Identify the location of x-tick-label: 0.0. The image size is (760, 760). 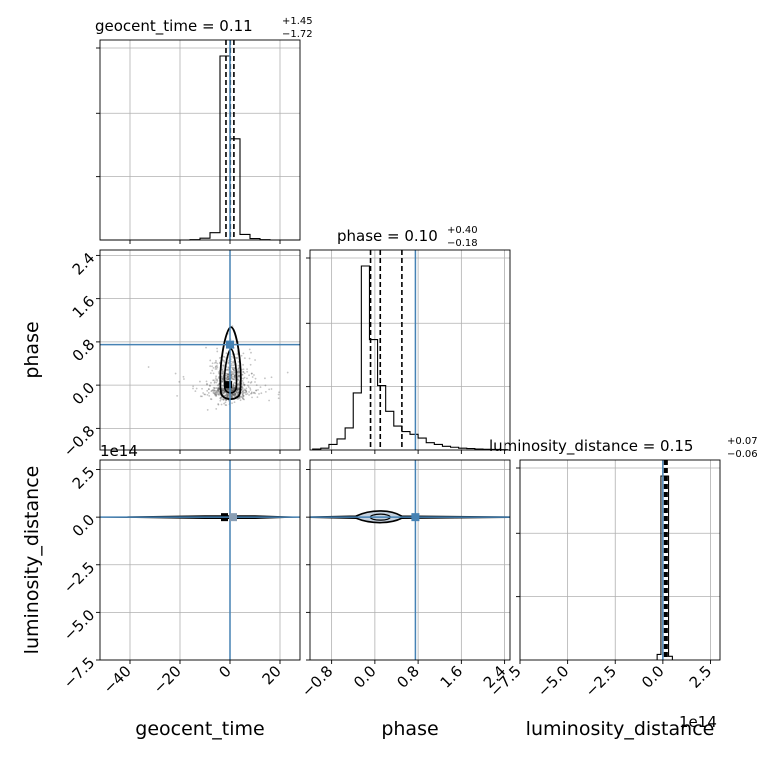
(653, 677).